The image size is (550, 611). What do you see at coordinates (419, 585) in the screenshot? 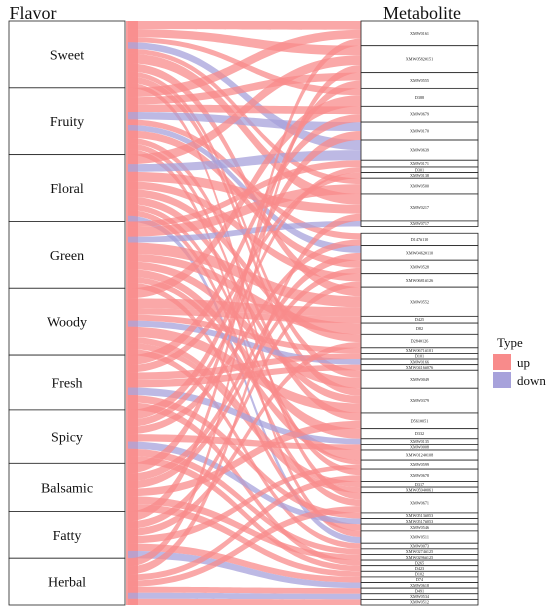
I see `metabolite-label: XMW0618` at bounding box center [419, 585].